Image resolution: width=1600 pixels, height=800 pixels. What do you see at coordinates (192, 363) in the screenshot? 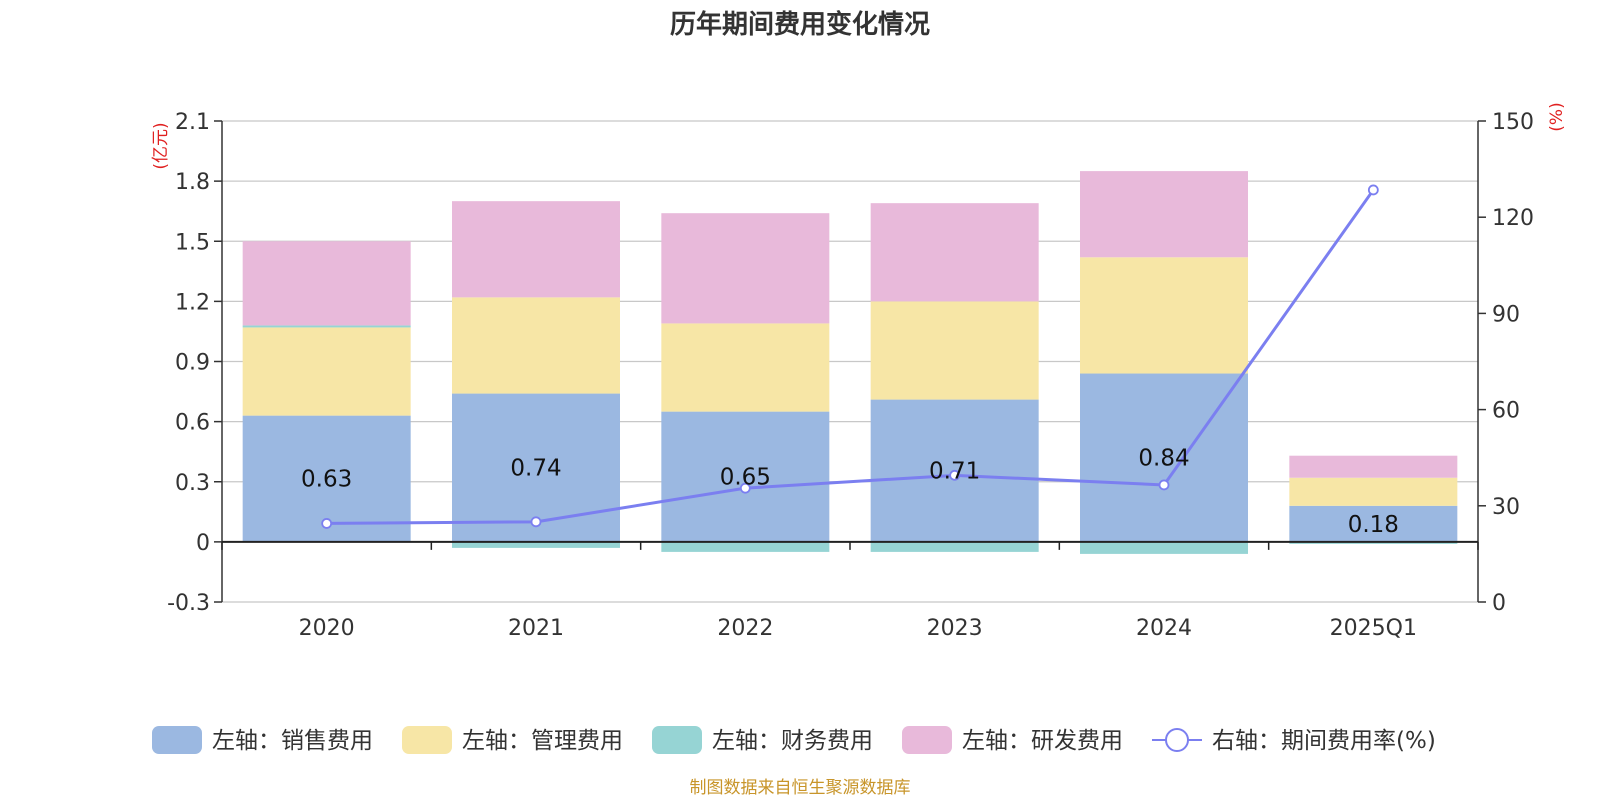
I see `left-tick-label: 0.9` at bounding box center [192, 363].